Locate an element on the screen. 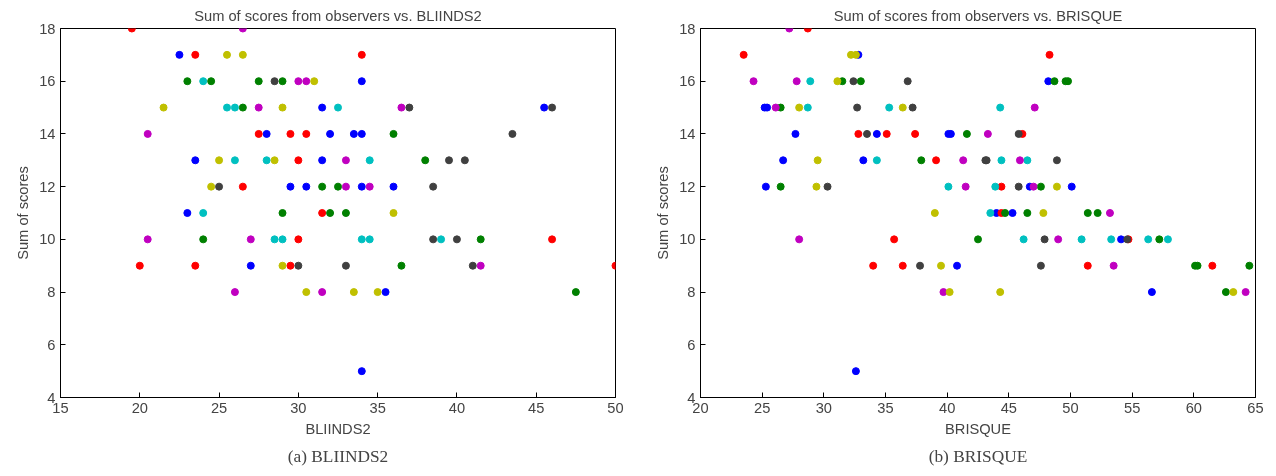 The width and height of the screenshot is (1276, 476). chart-title: Sum of scores from observers vs. BRISQUE is located at coordinates (978, 15).